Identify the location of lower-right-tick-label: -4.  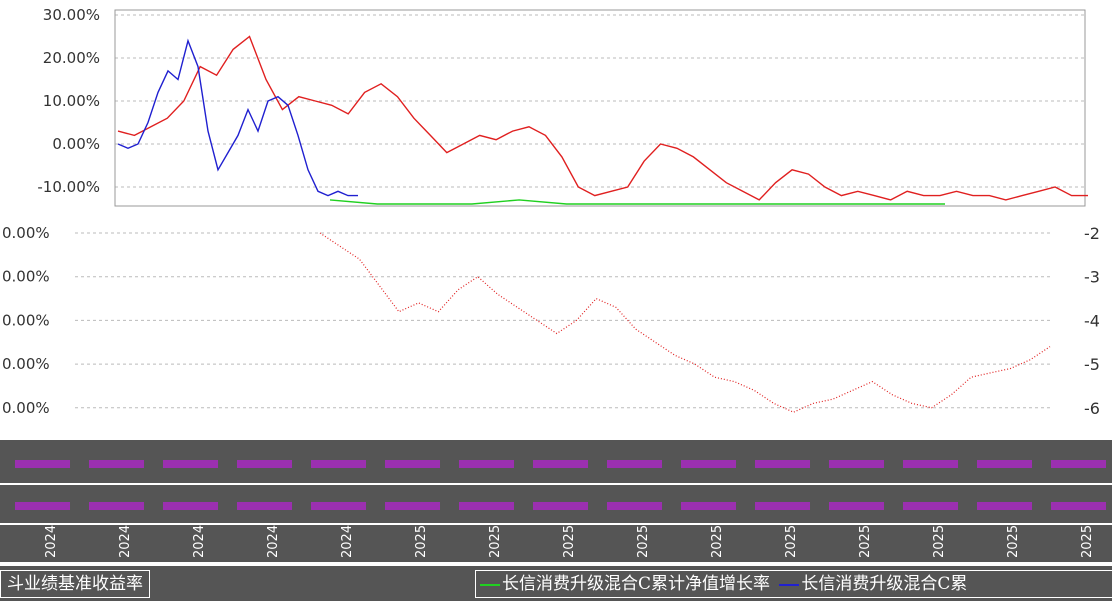
(1092, 320).